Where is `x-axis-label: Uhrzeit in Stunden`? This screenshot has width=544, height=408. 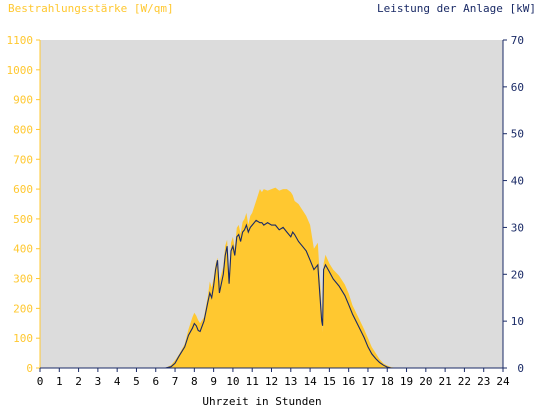
x-axis-label: Uhrzeit in Stunden is located at coordinates (261, 401).